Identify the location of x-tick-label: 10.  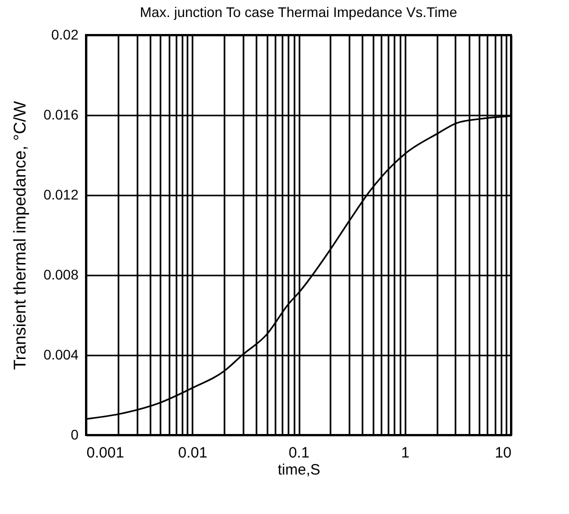
(503, 453).